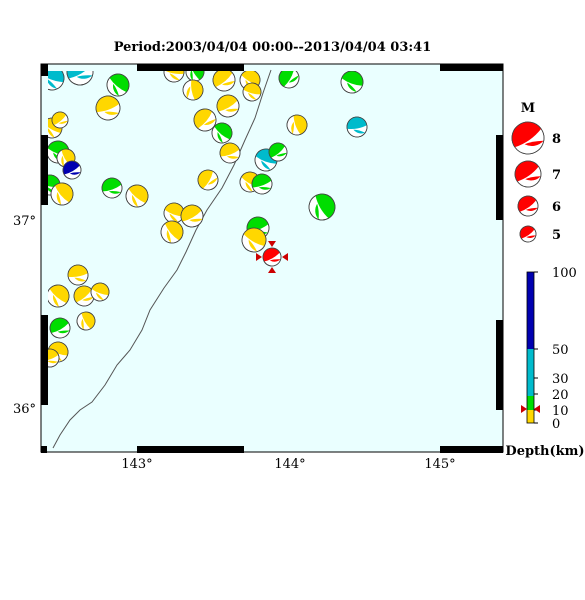 This screenshot has height=600, width=585. Describe the element at coordinates (524, 409) in the screenshot. I see `depth-indicator-left` at that location.